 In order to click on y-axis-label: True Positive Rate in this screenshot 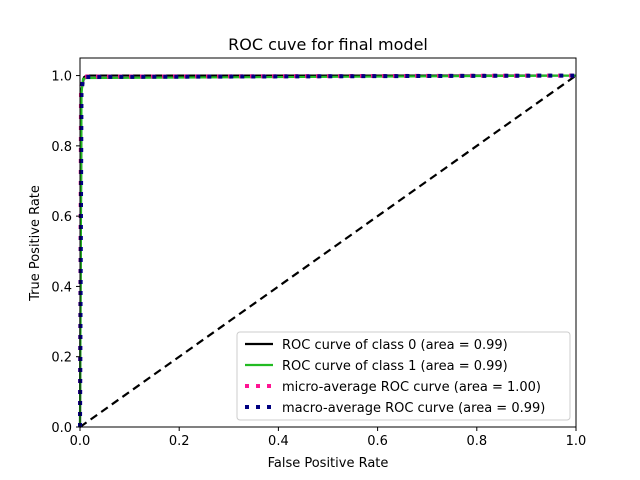, I will do `click(35, 243)`.